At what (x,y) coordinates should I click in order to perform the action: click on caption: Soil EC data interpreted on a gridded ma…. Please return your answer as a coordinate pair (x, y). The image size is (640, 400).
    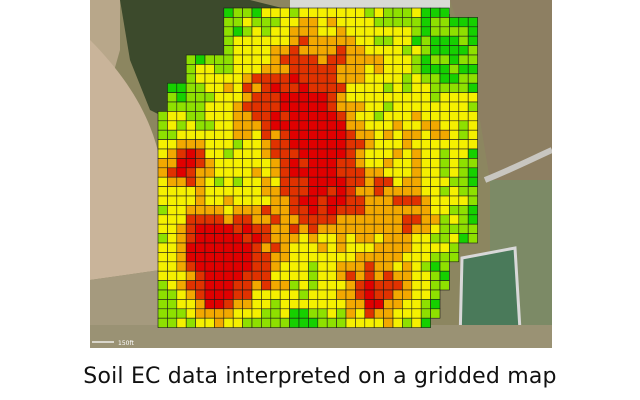
    Looking at the image, I should click on (320, 376).